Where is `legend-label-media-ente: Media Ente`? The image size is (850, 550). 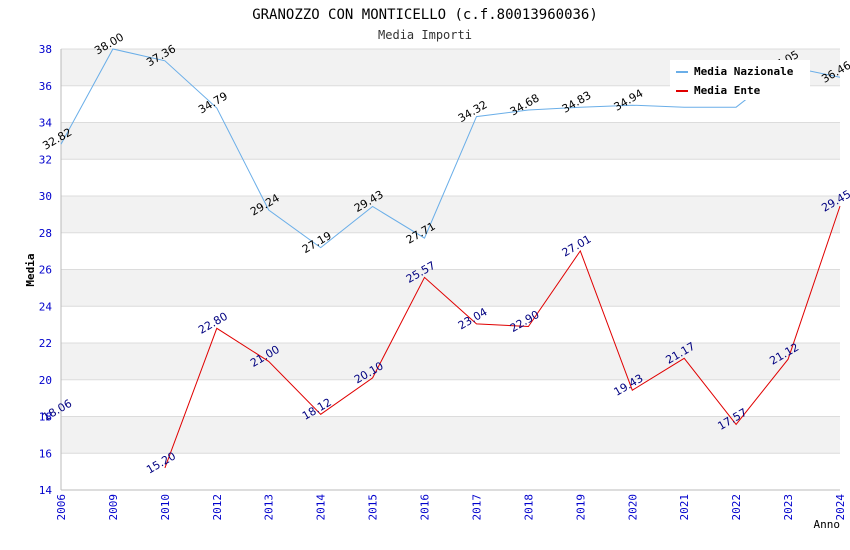
legend-label-media-ente: Media Ente is located at coordinates (727, 90).